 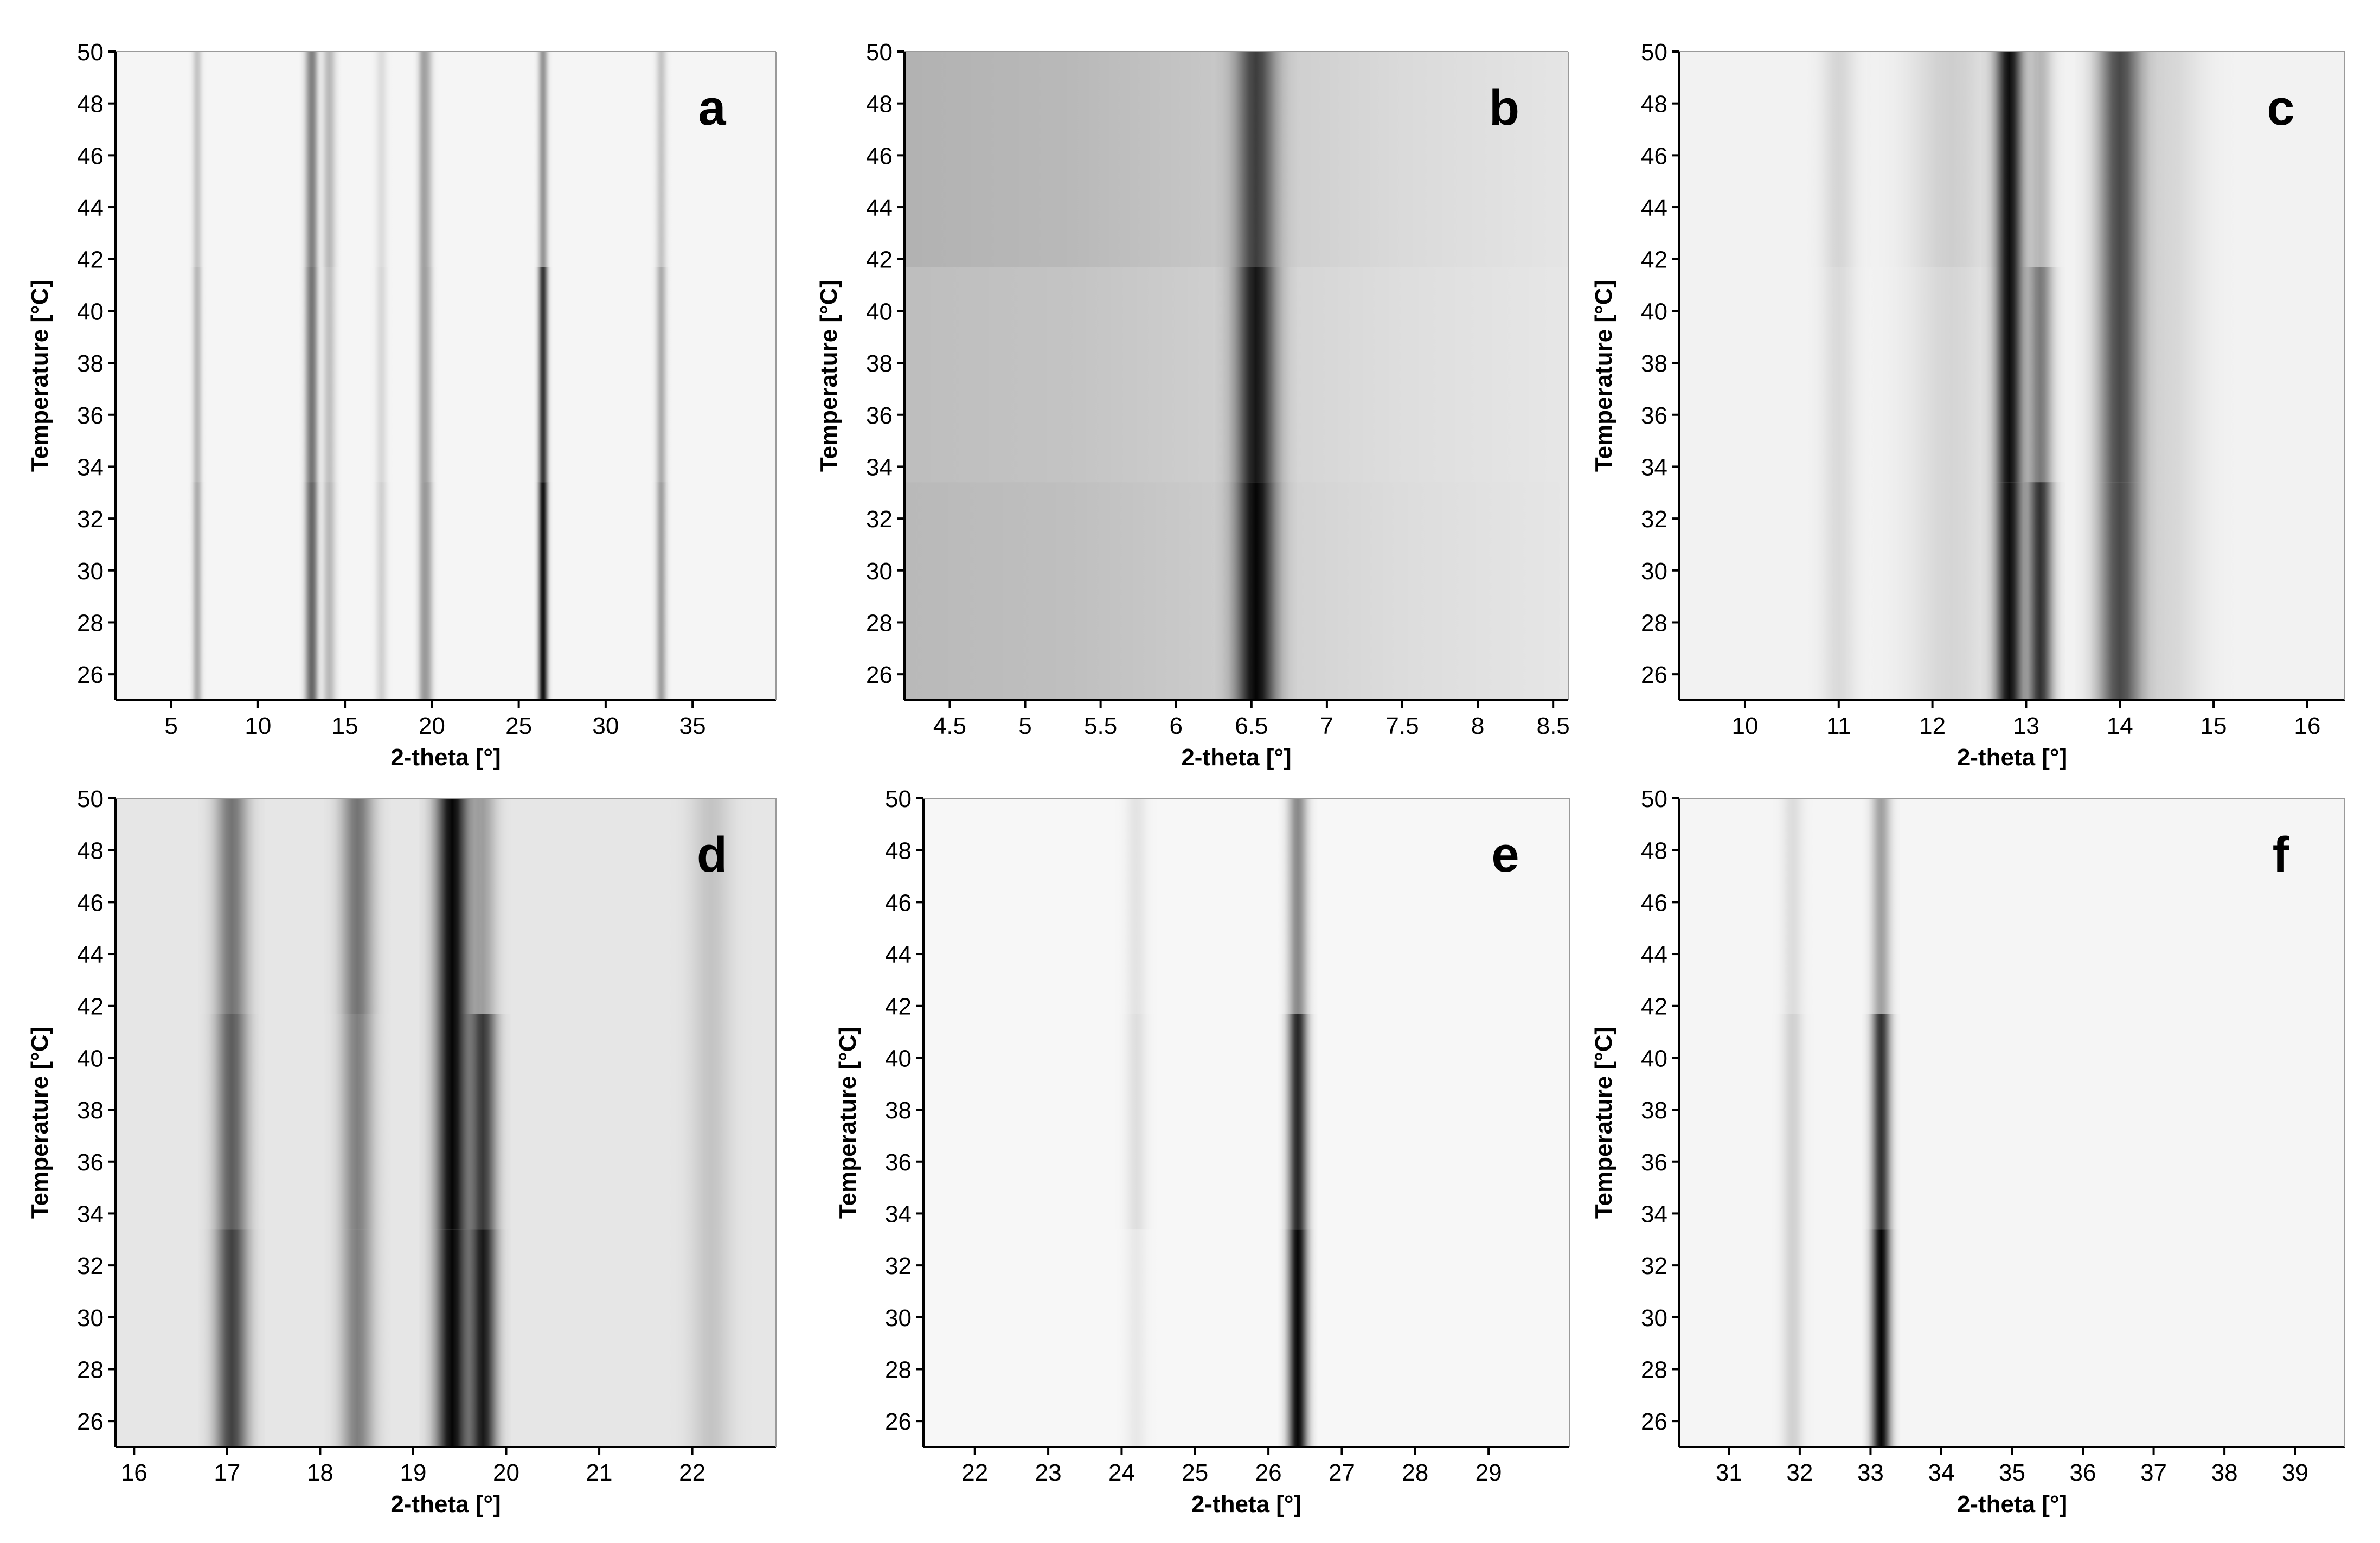 I want to click on y-axis-label: Temperature [°C], so click(x=40, y=1123).